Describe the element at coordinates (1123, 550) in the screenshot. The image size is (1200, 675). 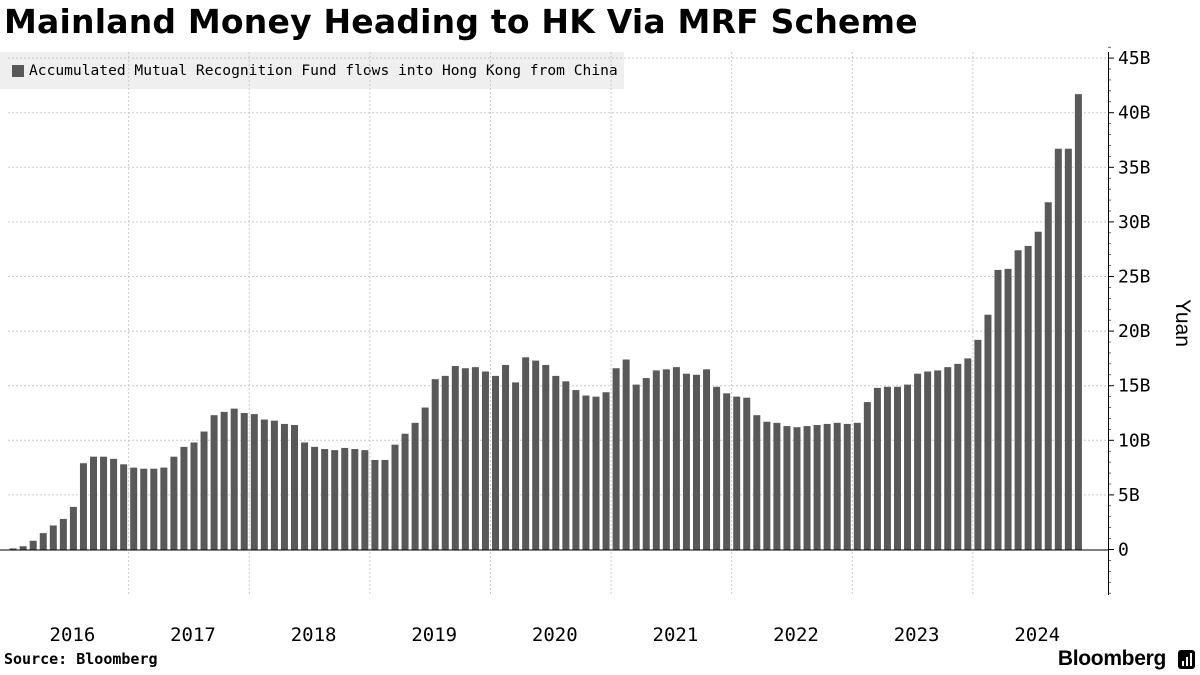
I see `y-tick-label: 0` at that location.